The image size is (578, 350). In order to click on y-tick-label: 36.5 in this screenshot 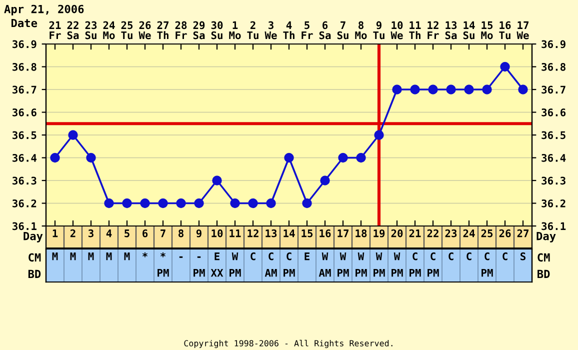, I will do `click(24, 135)`.